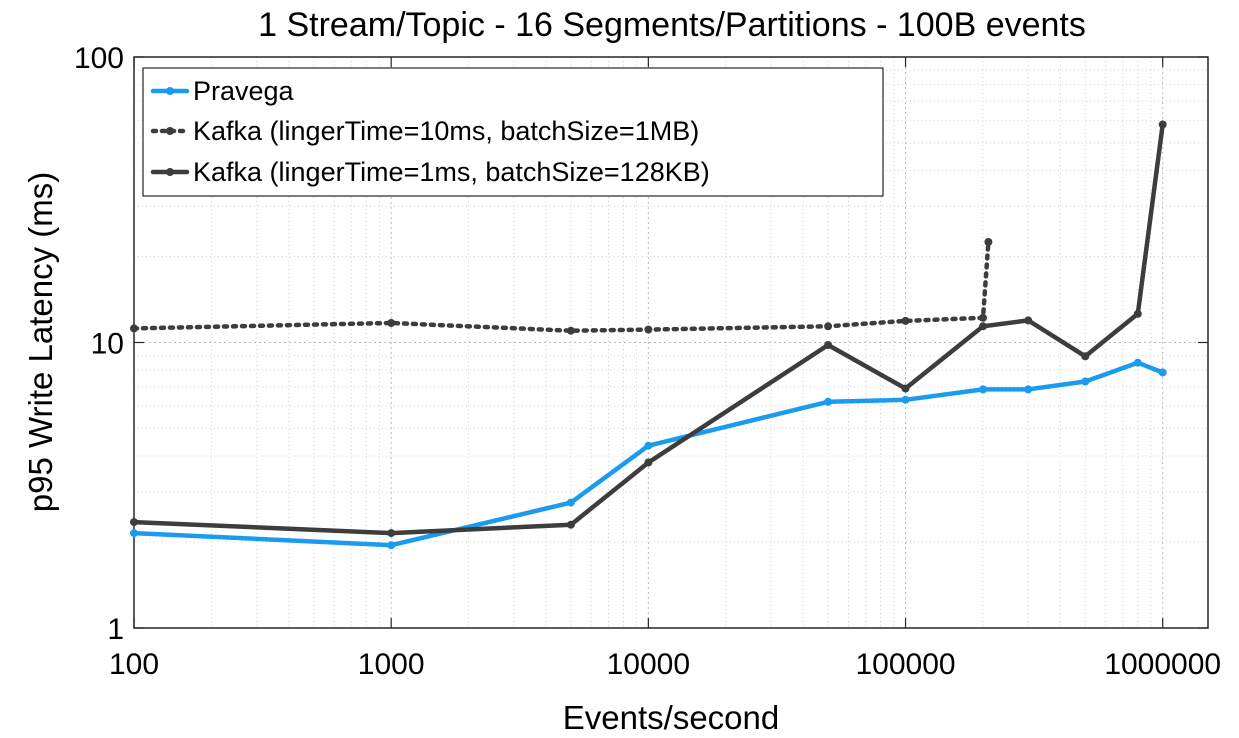 The height and width of the screenshot is (738, 1239). What do you see at coordinates (671, 717) in the screenshot?
I see `x-axis-label: Events/second` at bounding box center [671, 717].